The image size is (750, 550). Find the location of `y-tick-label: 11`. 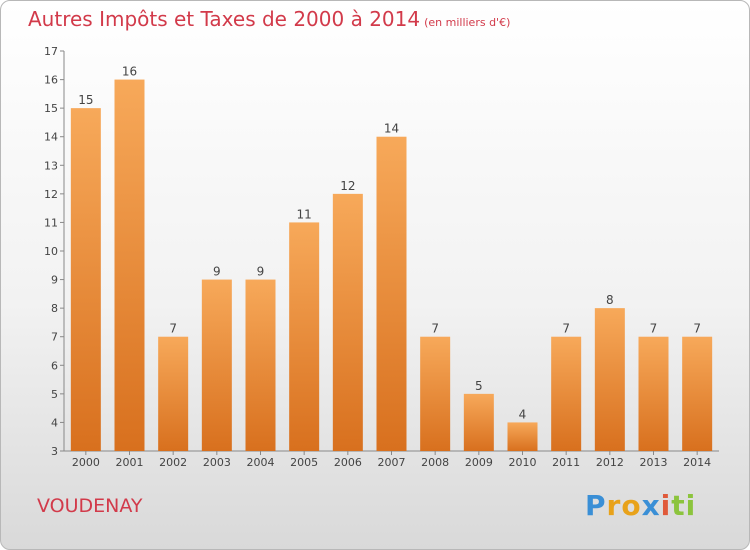

y-tick-label: 11 is located at coordinates (51, 222).